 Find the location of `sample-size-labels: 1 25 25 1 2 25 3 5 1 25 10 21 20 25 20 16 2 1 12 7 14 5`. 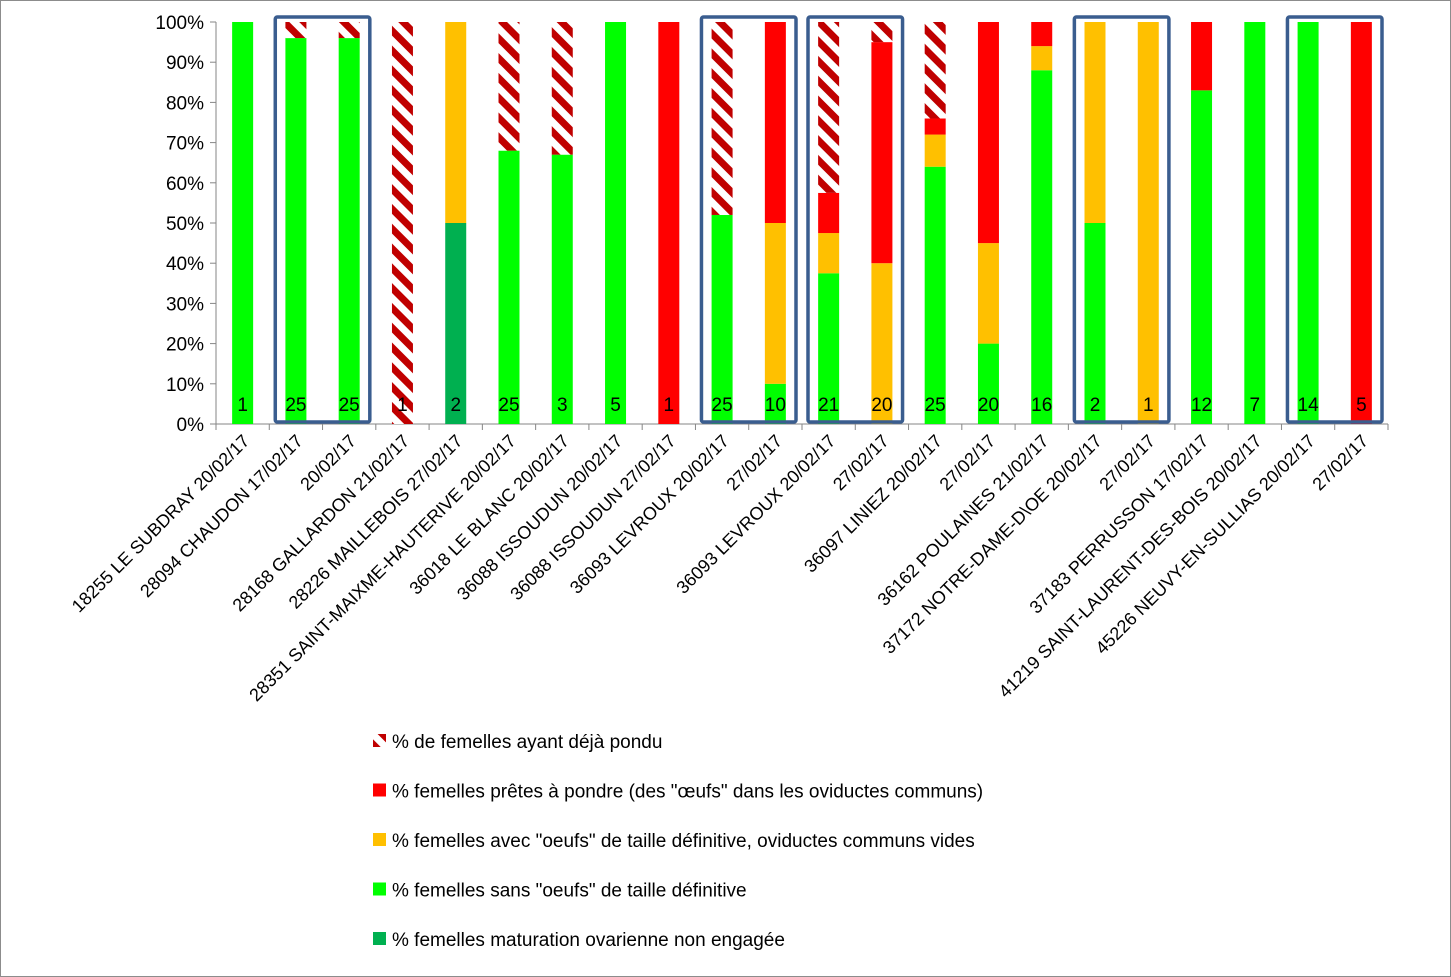

sample-size-labels: 1 25 25 1 2 25 3 5 1 25 10 21 20 25 20 16 2 1 12 7 14 5 is located at coordinates (801, 405).